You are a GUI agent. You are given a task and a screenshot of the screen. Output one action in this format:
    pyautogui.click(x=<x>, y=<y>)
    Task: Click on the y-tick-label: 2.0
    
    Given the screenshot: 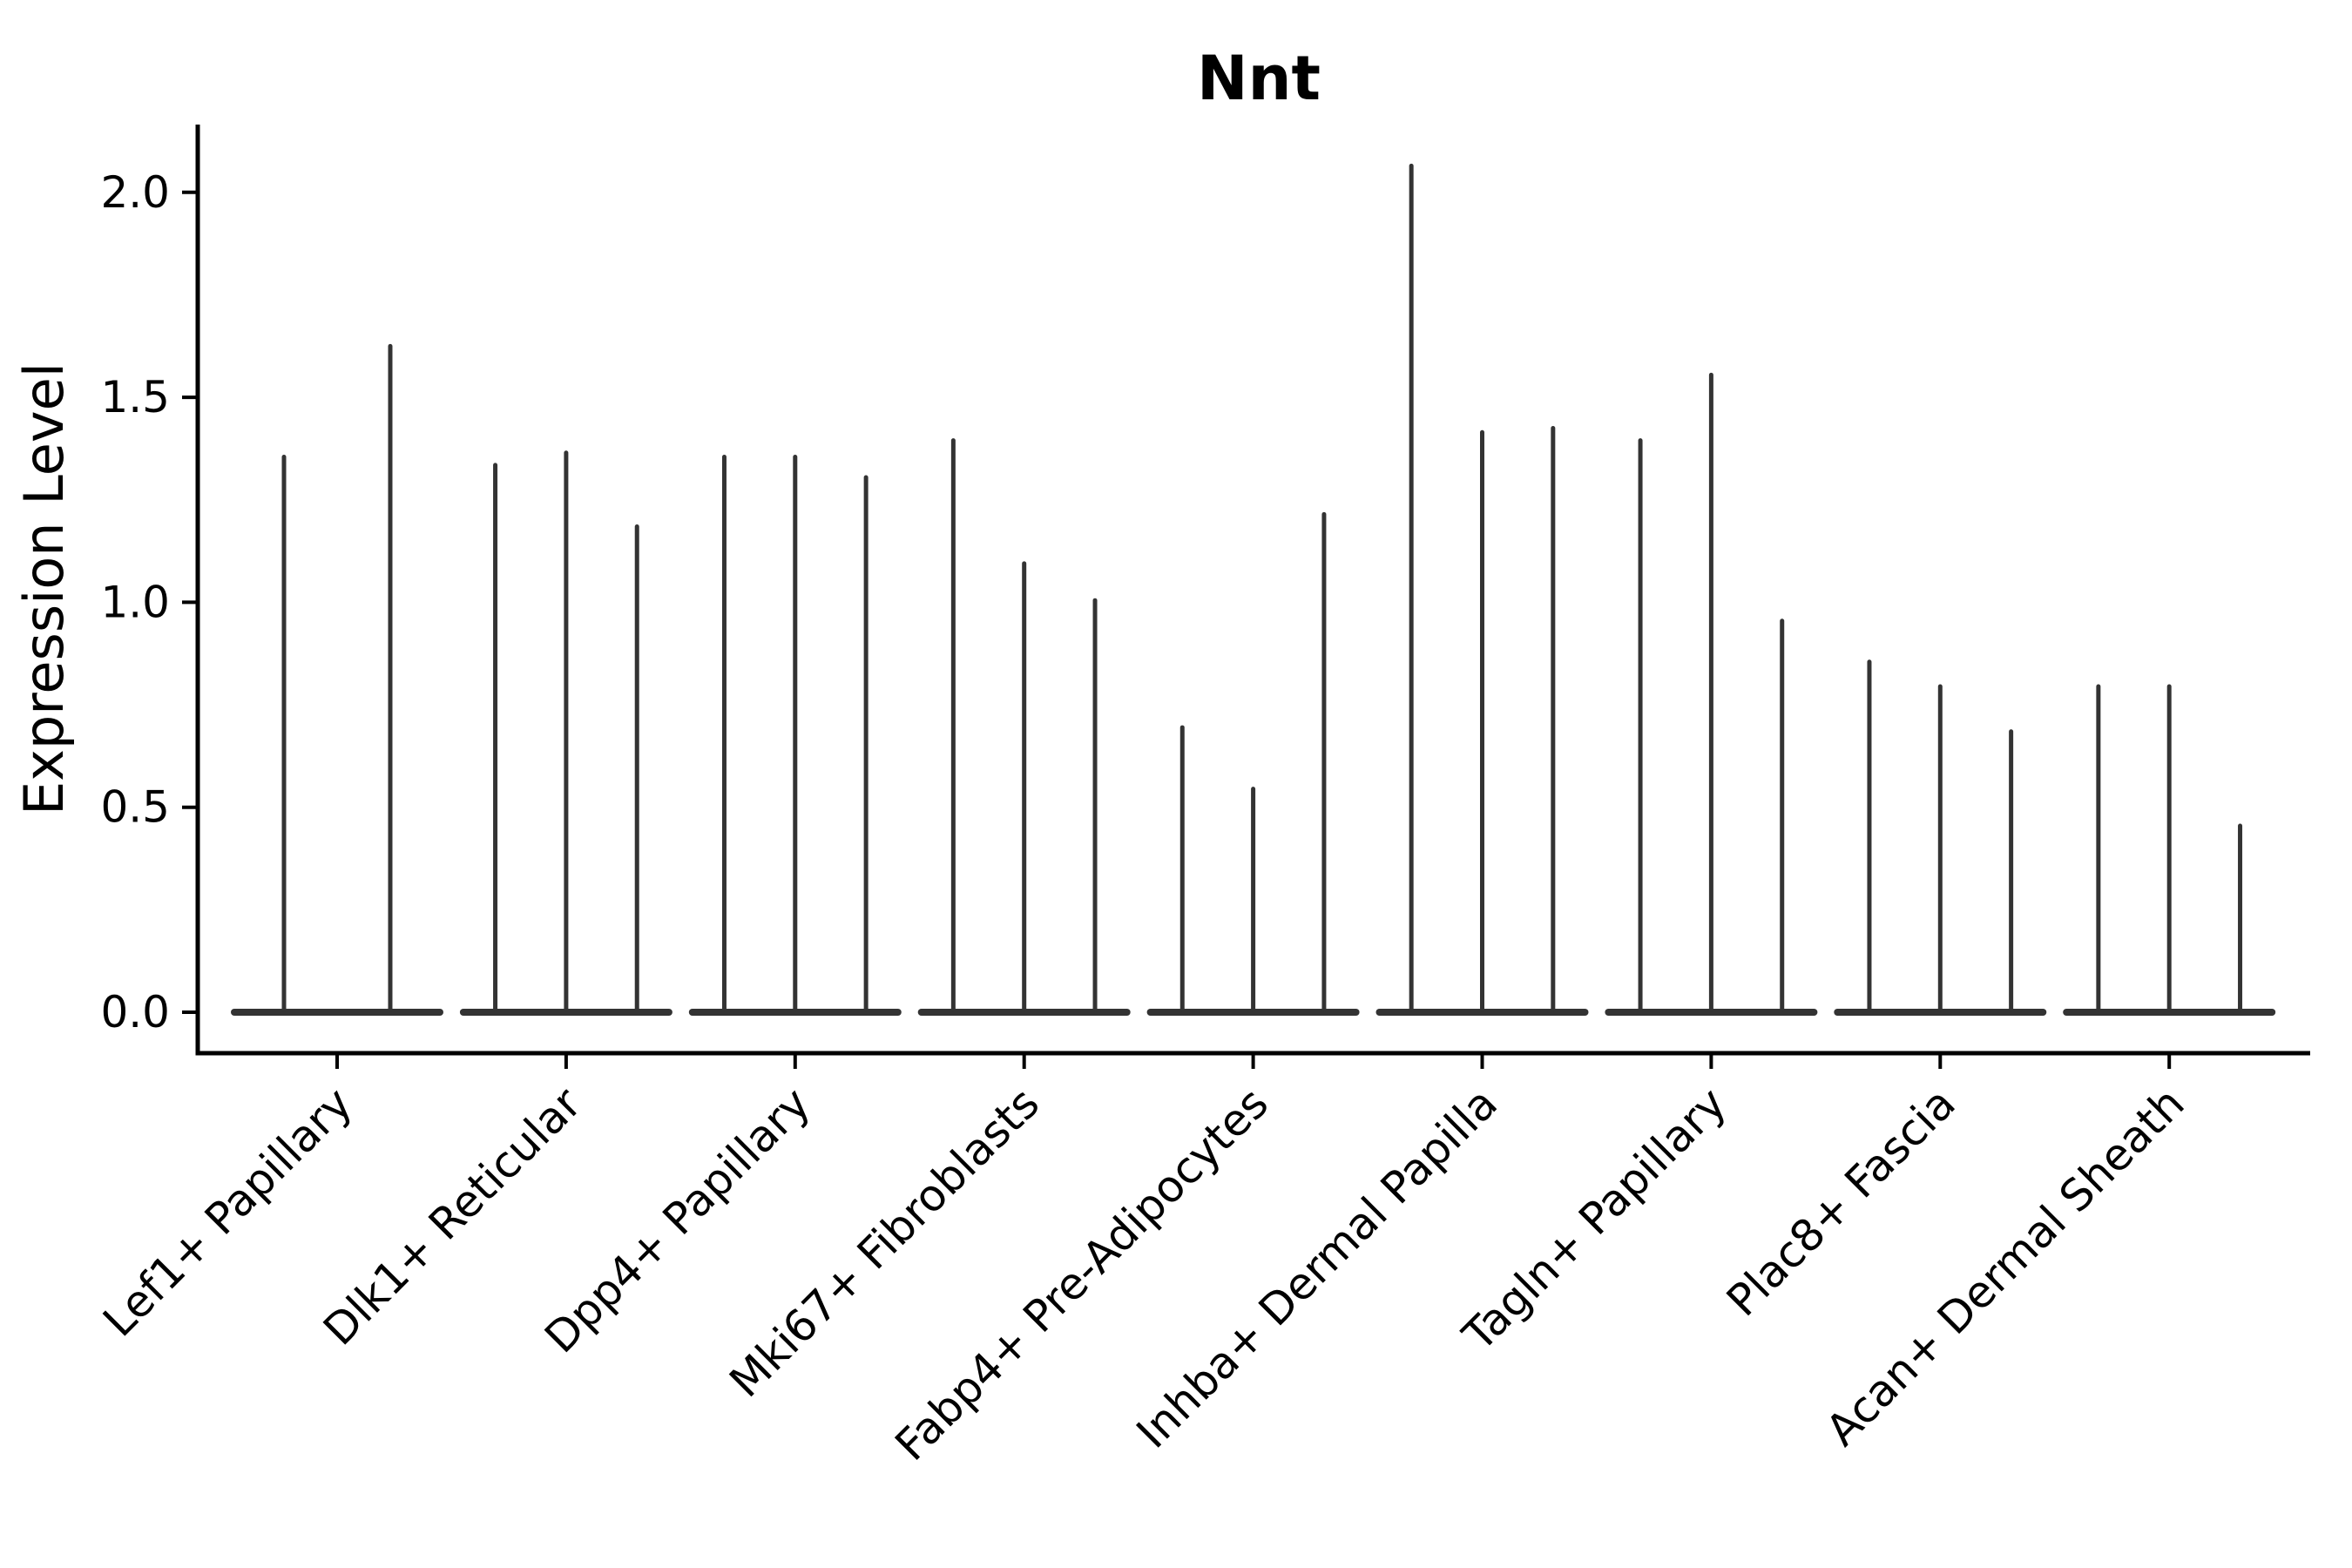 What is the action you would take?
    pyautogui.click(x=135, y=193)
    